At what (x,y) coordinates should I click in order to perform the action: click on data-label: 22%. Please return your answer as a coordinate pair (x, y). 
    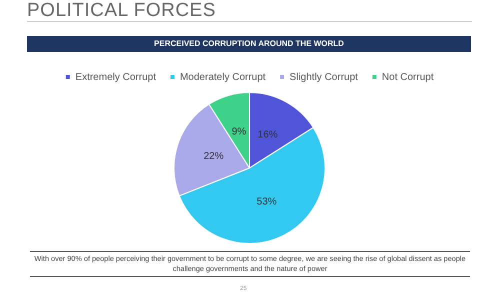
    Looking at the image, I should click on (214, 156).